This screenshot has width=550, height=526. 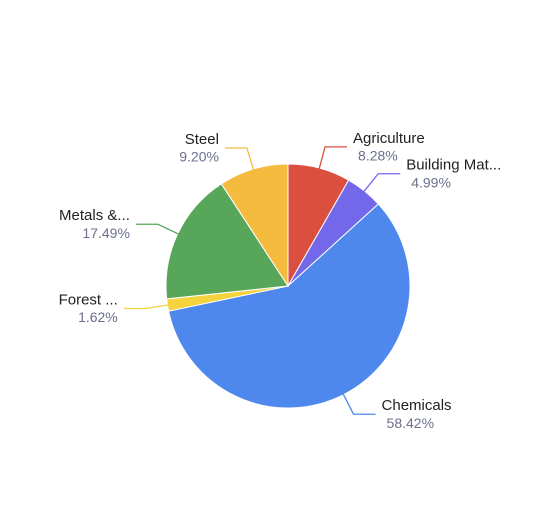 What do you see at coordinates (202, 139) in the screenshot?
I see `slice-label: Steel` at bounding box center [202, 139].